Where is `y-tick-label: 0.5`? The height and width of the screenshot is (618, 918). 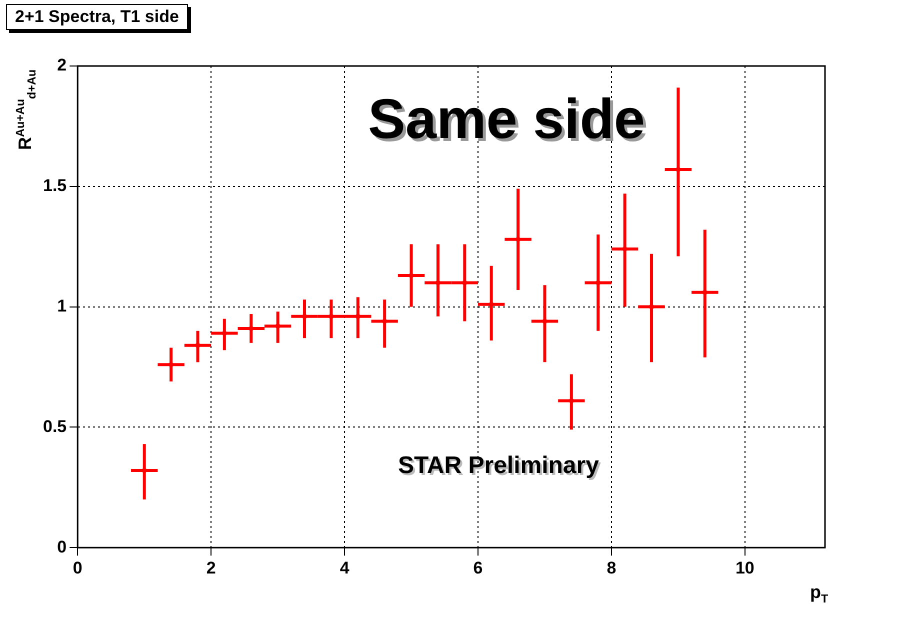
y-tick-label: 0.5 is located at coordinates (54, 426).